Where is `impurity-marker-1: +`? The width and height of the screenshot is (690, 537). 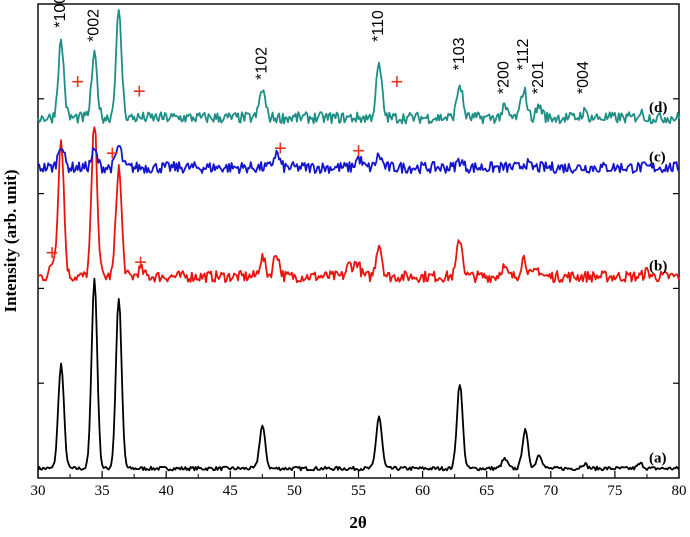
impurity-marker-1: + is located at coordinates (139, 91).